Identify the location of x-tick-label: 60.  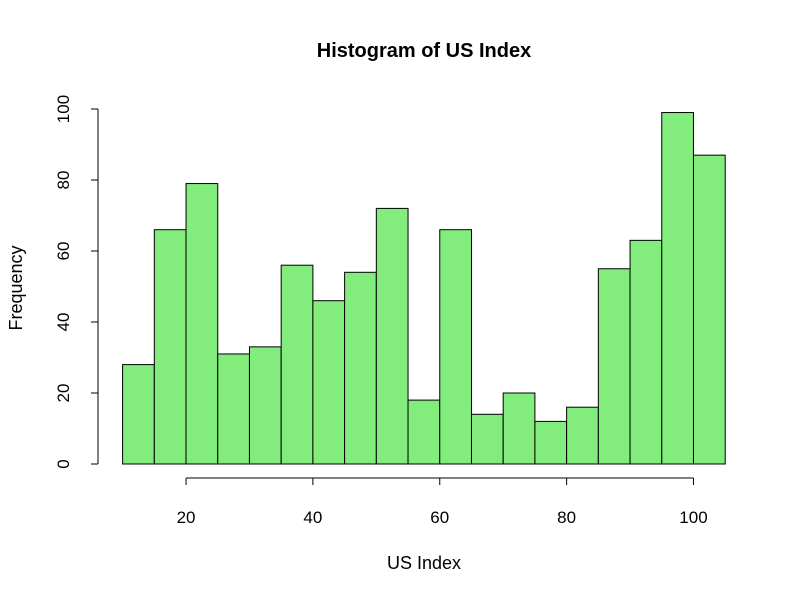
(439, 517).